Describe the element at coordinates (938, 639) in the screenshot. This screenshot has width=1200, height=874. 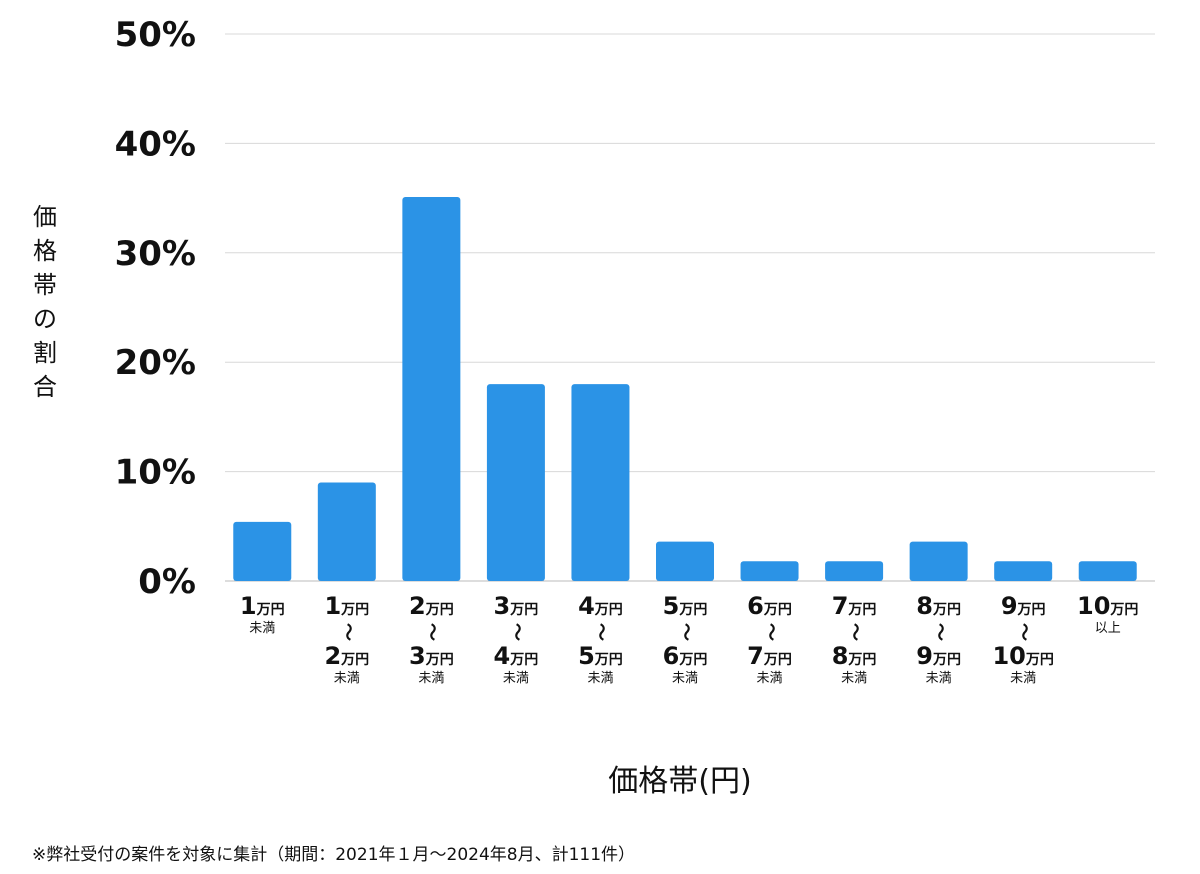
I see `x-tick-label: 8万円〜 9万円 未満` at that location.